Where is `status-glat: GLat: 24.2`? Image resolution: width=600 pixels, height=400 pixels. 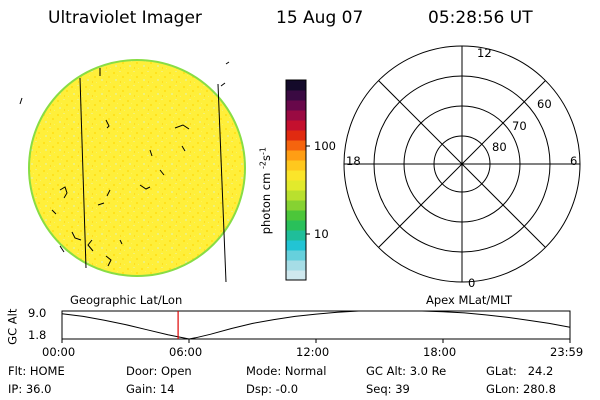 status-glat: GLat: 24.2 is located at coordinates (520, 371).